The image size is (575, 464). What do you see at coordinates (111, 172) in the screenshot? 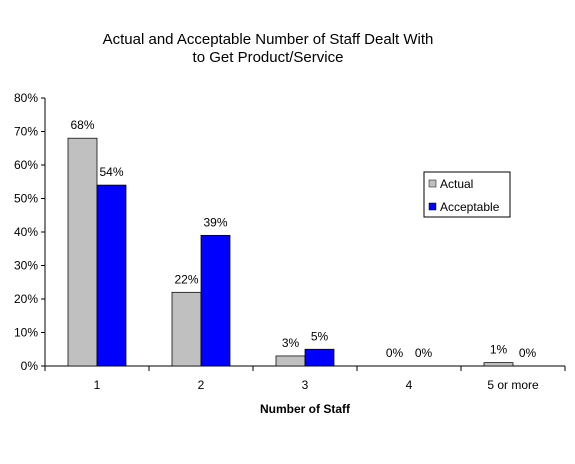
I see `data-label-acceptable: 54%` at bounding box center [111, 172].